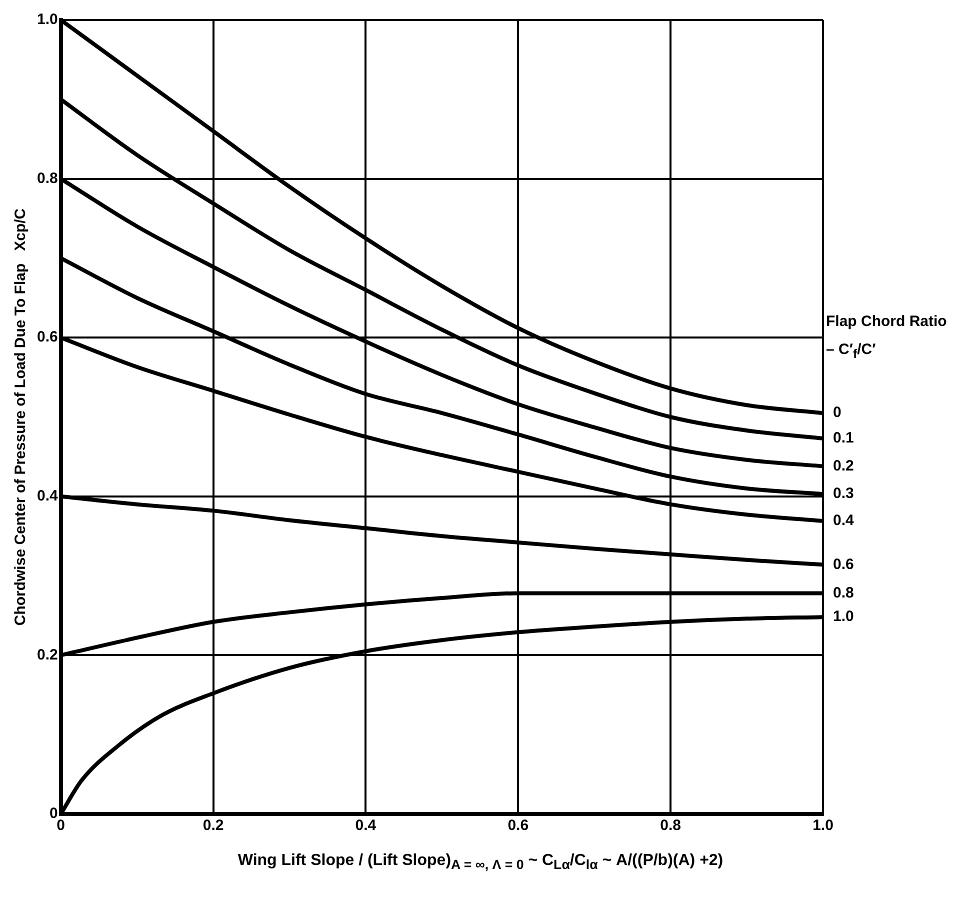 This screenshot has width=963, height=916. Describe the element at coordinates (518, 825) in the screenshot. I see `x-tick-label: 0.6` at that location.